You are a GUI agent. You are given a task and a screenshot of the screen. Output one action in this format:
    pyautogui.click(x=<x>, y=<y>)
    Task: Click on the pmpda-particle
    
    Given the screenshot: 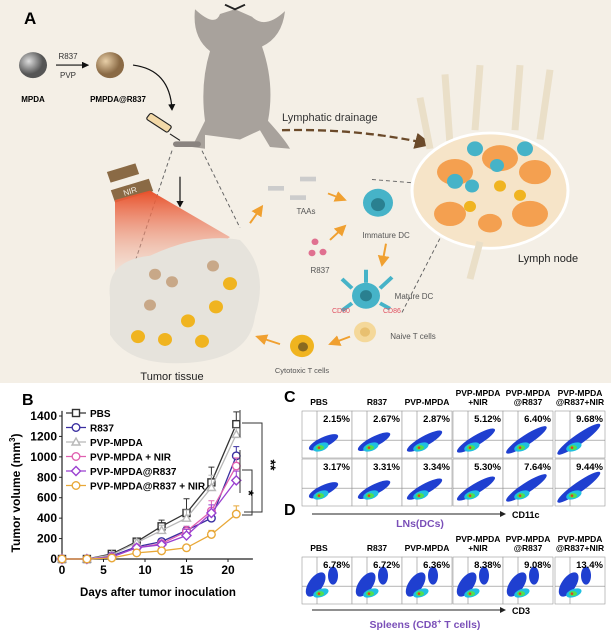 What is the action you would take?
    pyautogui.click(x=110, y=65)
    